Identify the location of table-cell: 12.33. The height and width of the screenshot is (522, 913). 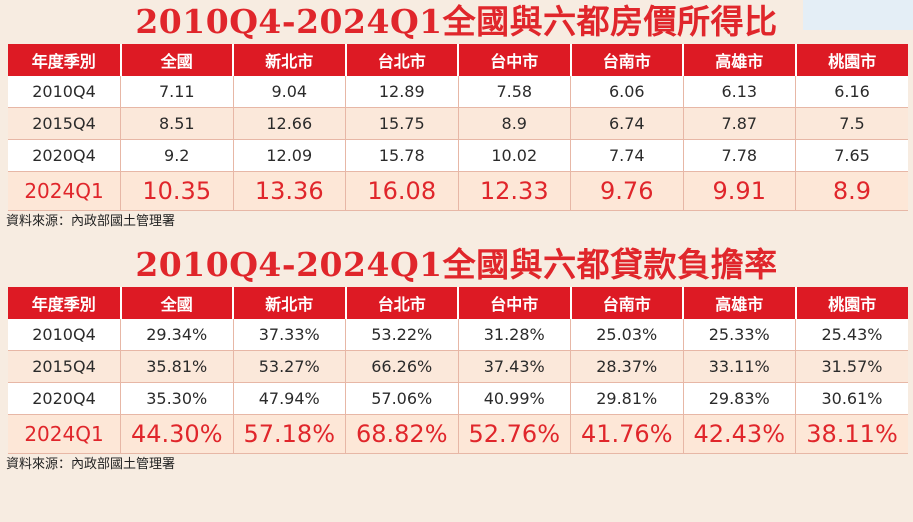
(514, 191).